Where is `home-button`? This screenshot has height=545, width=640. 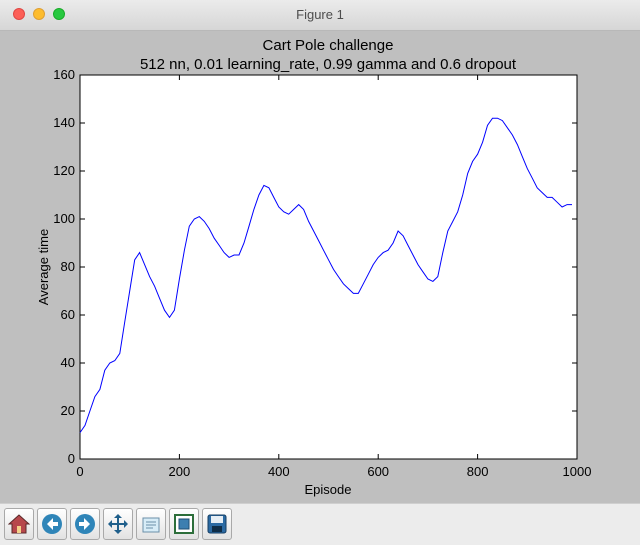 home-button is located at coordinates (19, 524).